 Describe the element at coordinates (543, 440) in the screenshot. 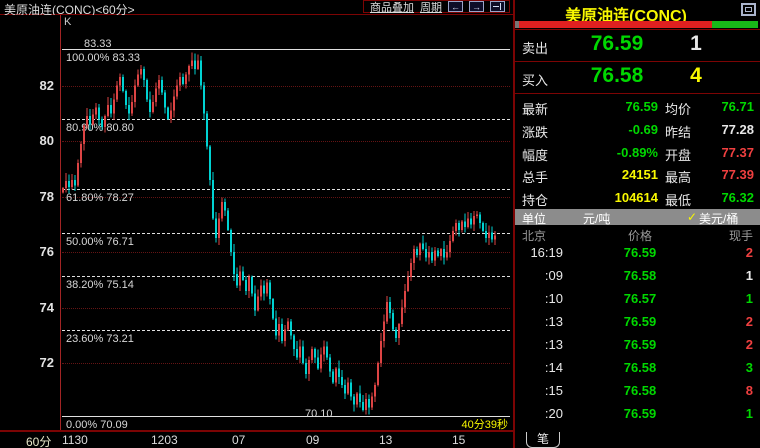

I see `tab-tick: 笔` at that location.